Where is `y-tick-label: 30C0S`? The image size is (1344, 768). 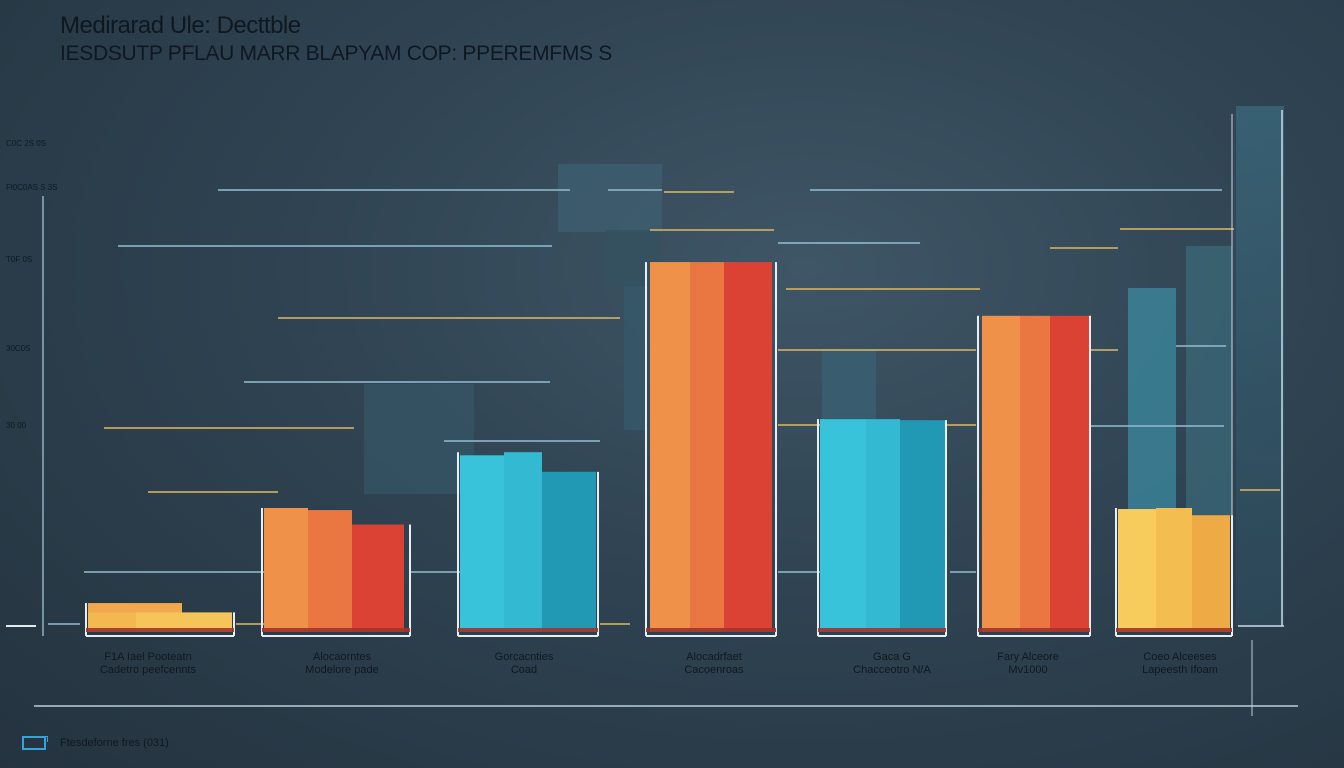
y-tick-label: 30C0S is located at coordinates (18, 348).